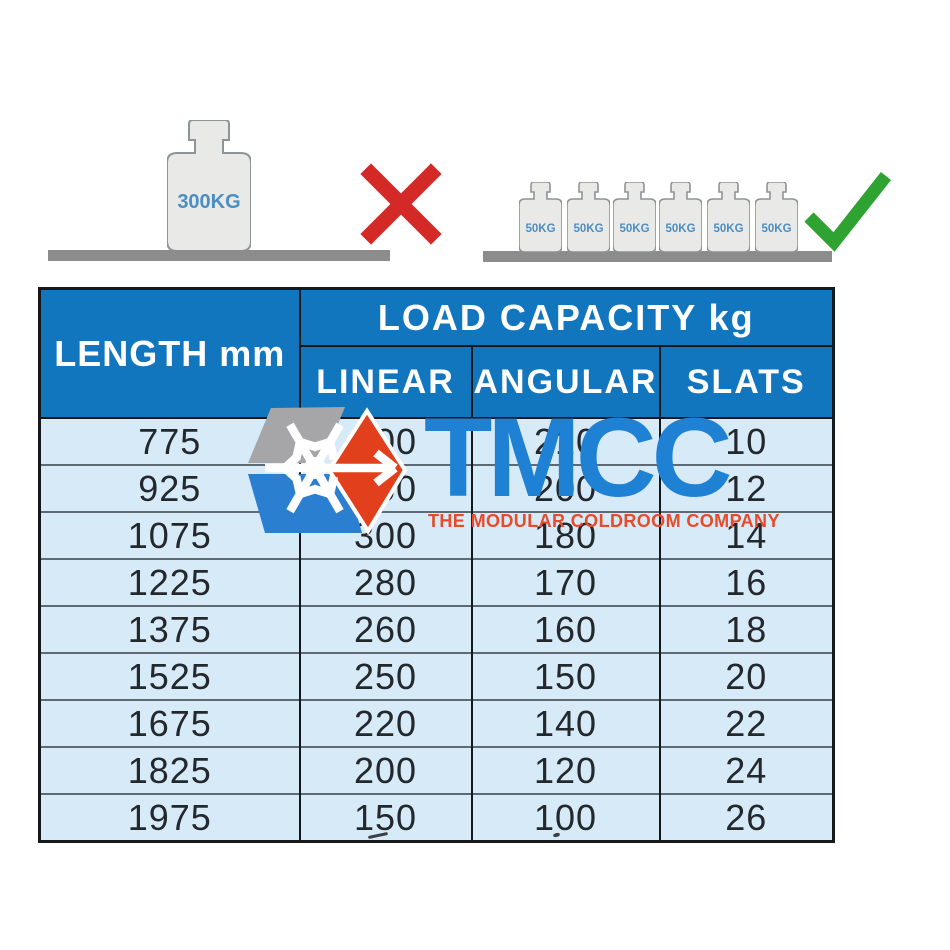 Image resolution: width=950 pixels, height=950 pixels. What do you see at coordinates (746, 817) in the screenshot?
I see `cell-slats: 26` at bounding box center [746, 817].